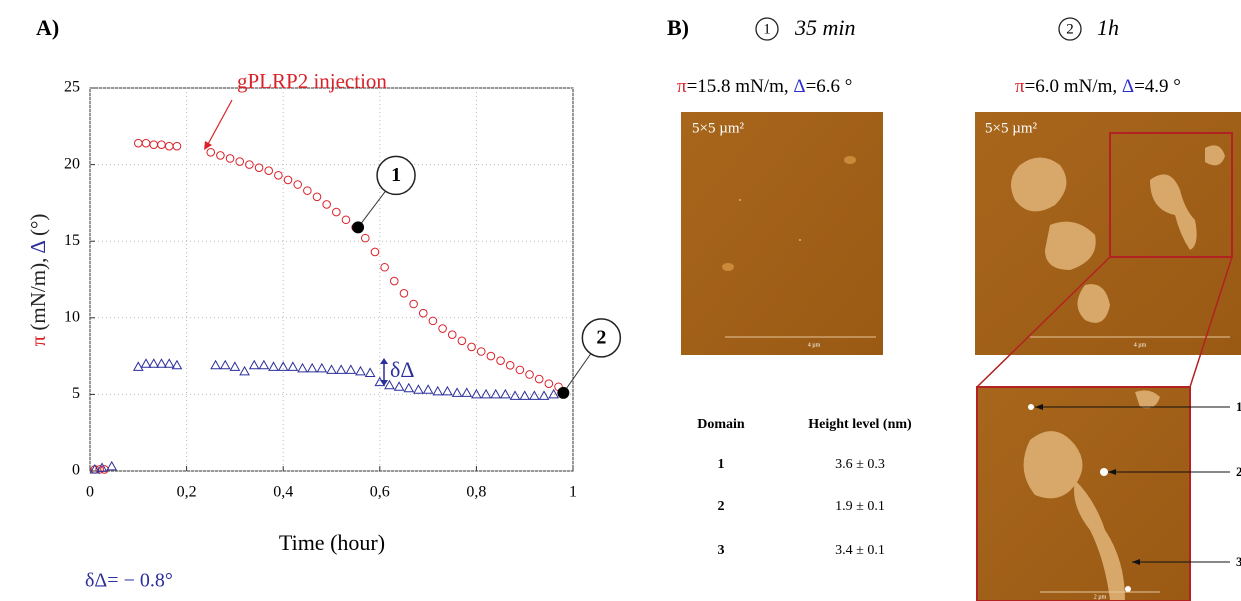 The height and width of the screenshot is (601, 1241). What do you see at coordinates (380, 492) in the screenshot?
I see `x-tick-label: 0,6` at bounding box center [380, 492].